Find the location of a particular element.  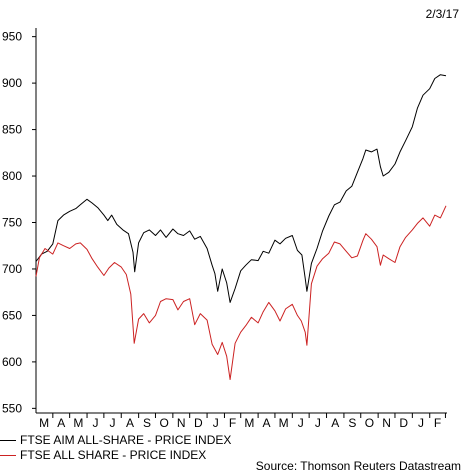

legend-swatch-all-share is located at coordinates (8, 455).